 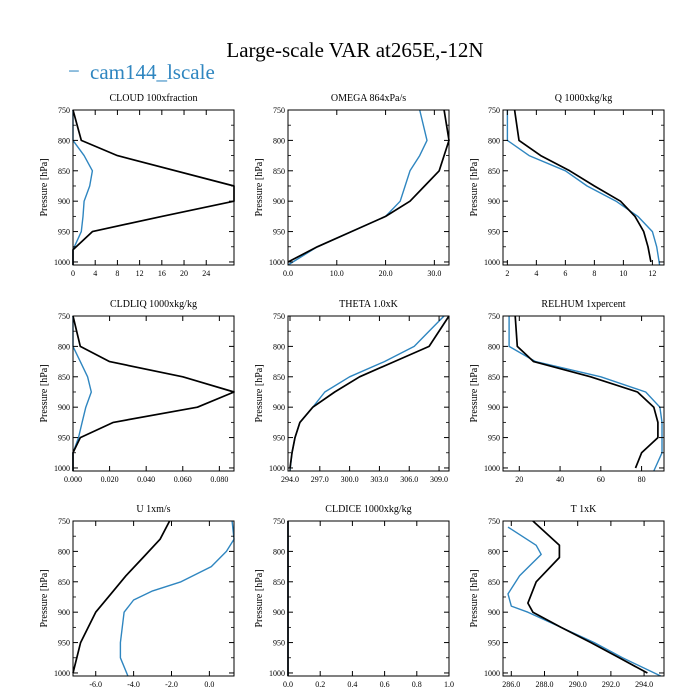 What do you see at coordinates (183, 479) in the screenshot?
I see `x-tick-label: 0.060` at bounding box center [183, 479].